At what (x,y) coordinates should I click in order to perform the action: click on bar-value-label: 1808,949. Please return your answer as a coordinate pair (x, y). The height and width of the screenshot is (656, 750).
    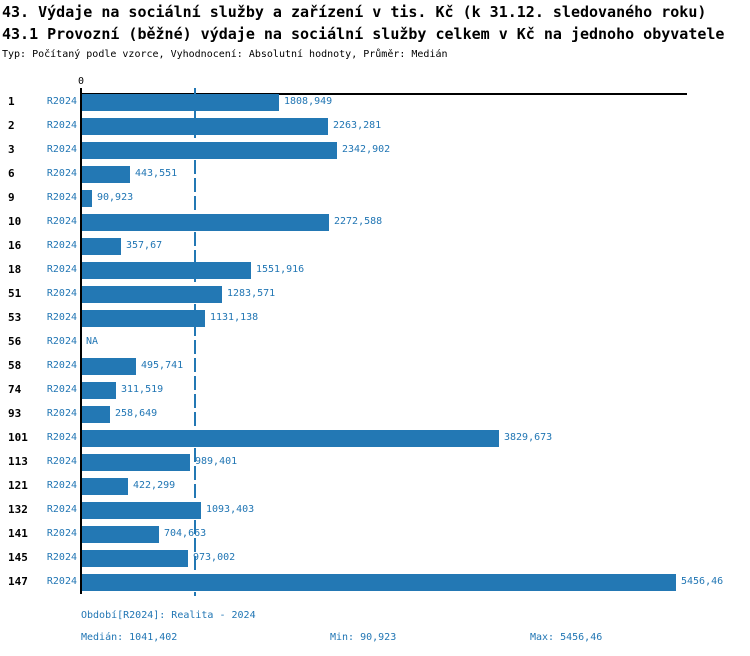
    Looking at the image, I should click on (308, 101).